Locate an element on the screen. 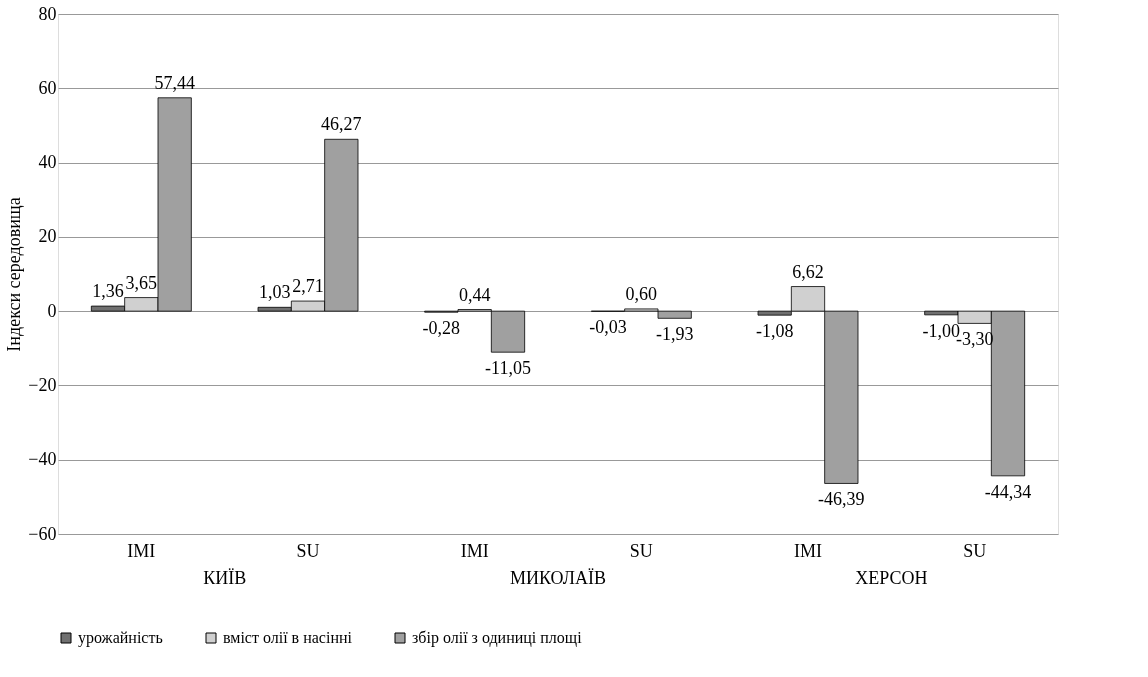  text: -0,03 is located at coordinates (608, 327).